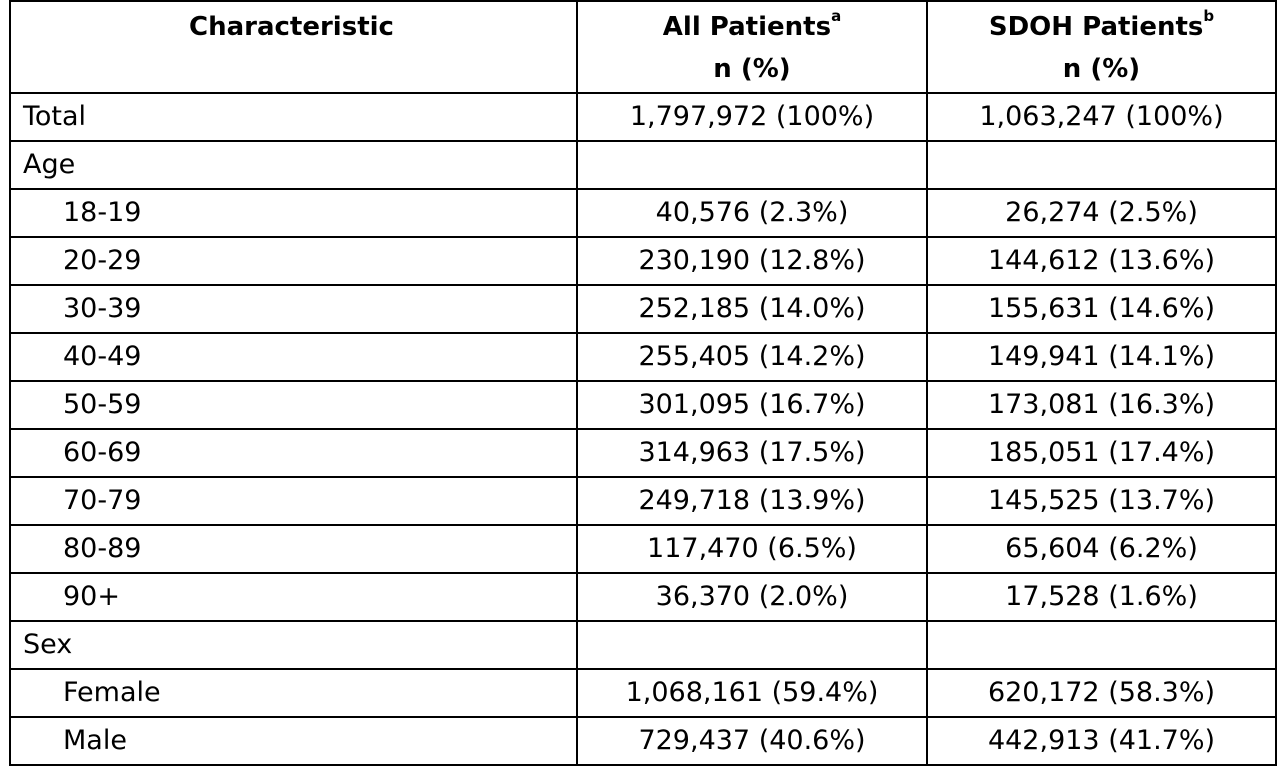  What do you see at coordinates (1101, 453) in the screenshot?
I see `sdoh-patients-cell: 185,051 (17.4%)` at bounding box center [1101, 453].